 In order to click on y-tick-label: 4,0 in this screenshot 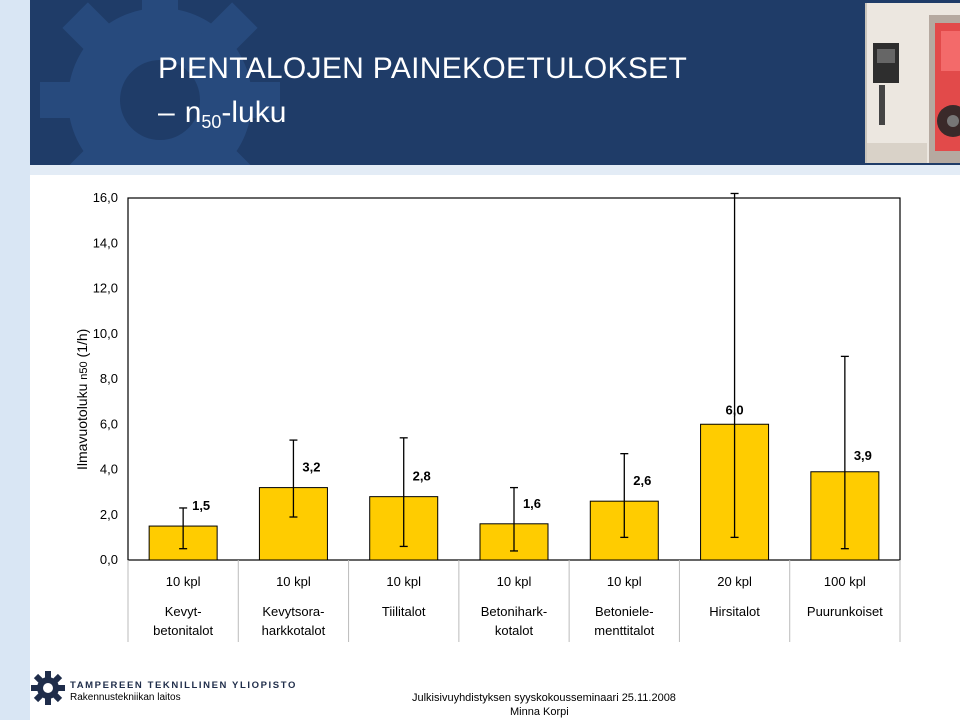, I will do `click(109, 469)`.